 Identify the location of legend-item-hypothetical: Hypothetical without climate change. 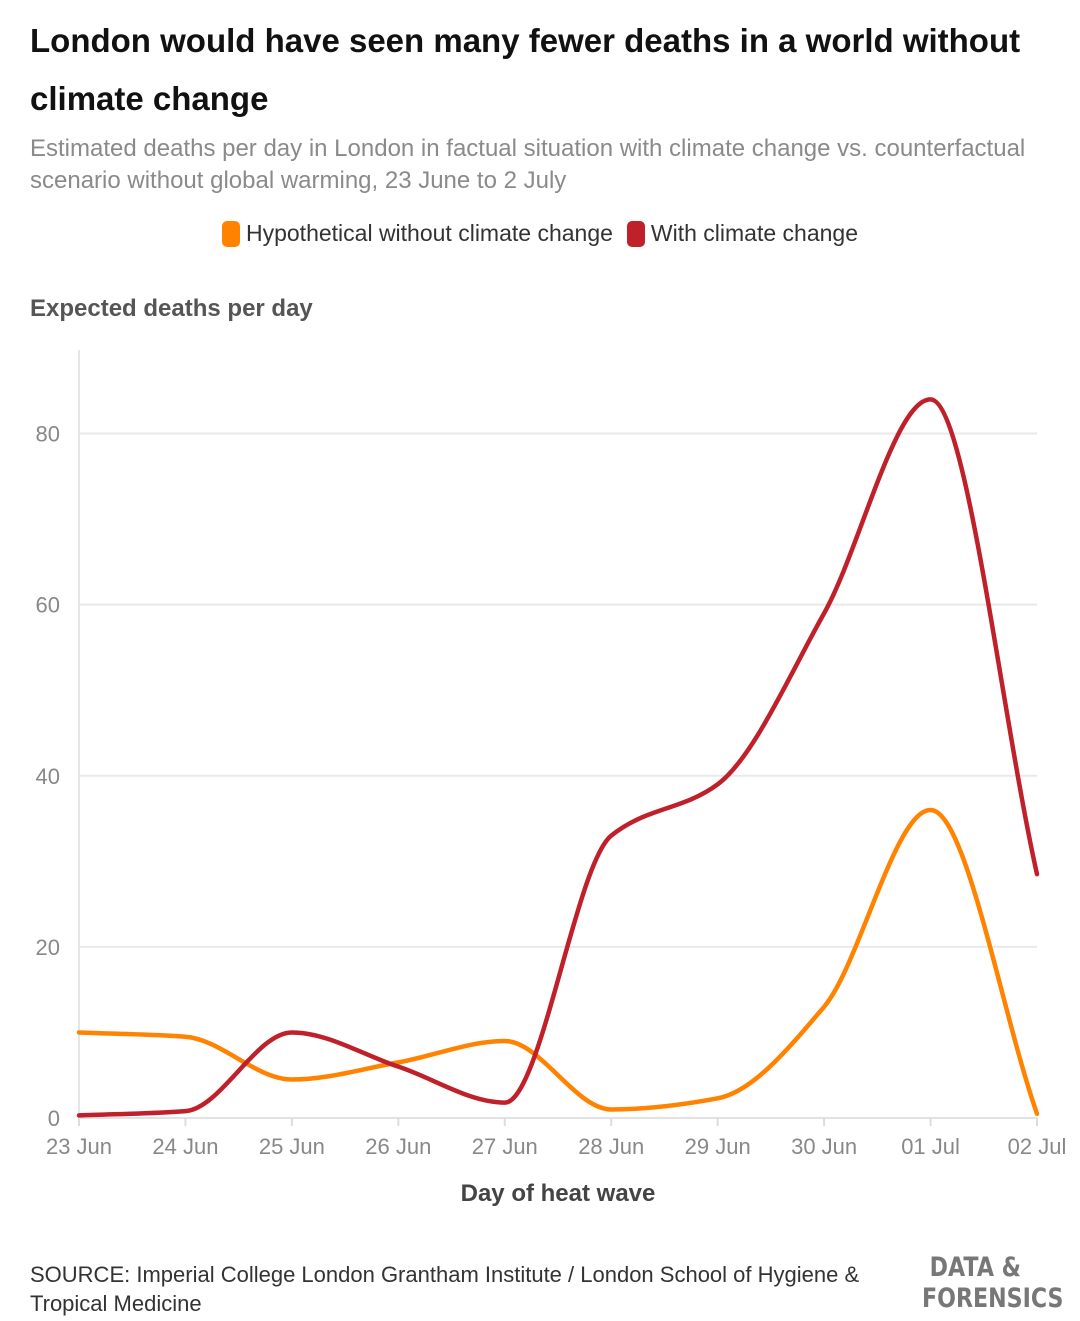
(417, 233).